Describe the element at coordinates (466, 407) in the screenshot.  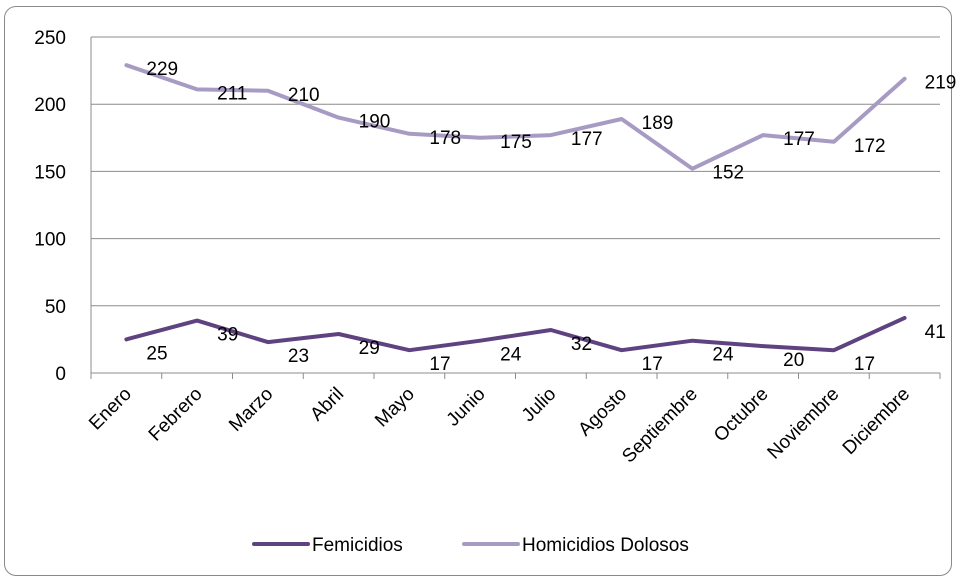
I see `x-tick-label: Junio` at that location.